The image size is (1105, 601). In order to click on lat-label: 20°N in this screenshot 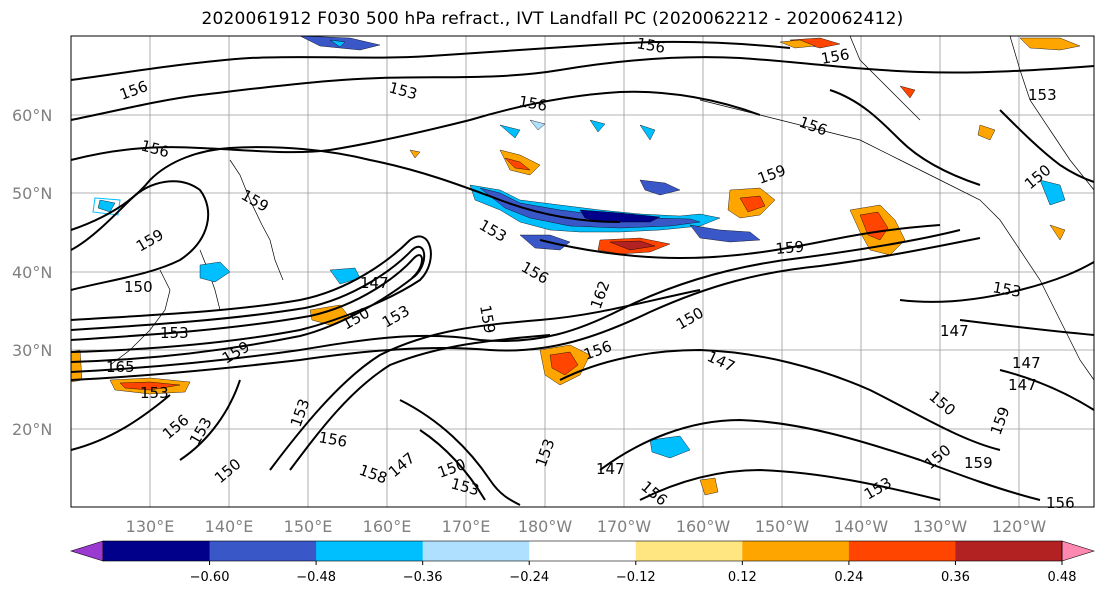, I will do `click(32, 429)`.